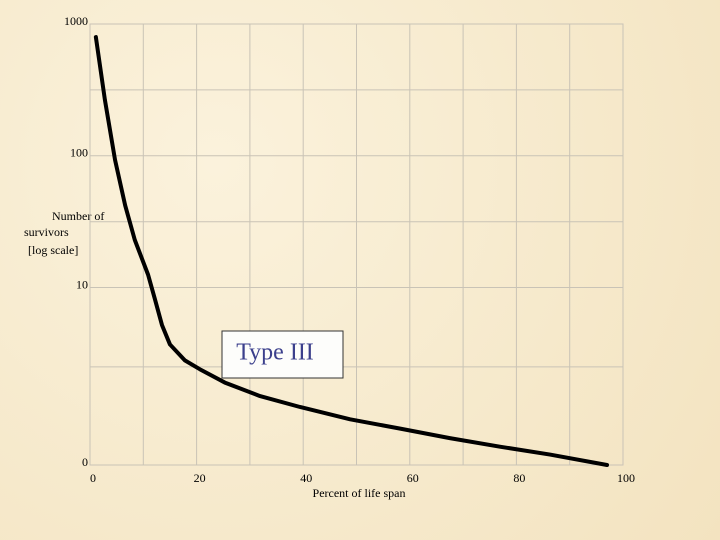 This screenshot has height=540, width=720. I want to click on x-axis-label: Percent of life span, so click(359, 493).